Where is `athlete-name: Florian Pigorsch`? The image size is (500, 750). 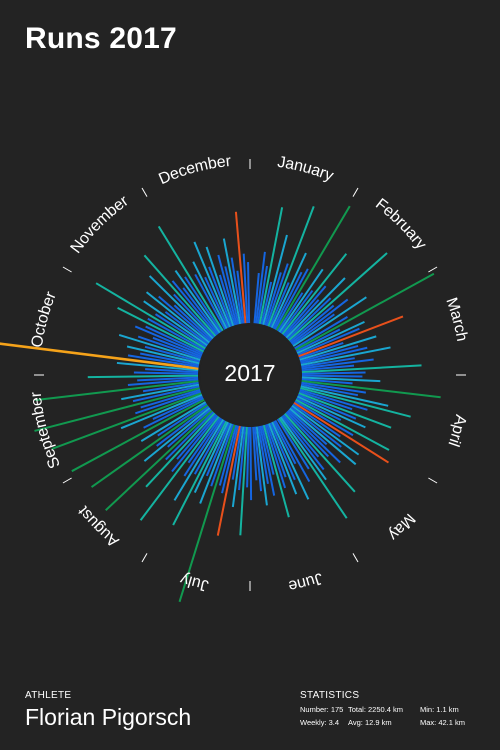
athlete-name: Florian Pigorsch is located at coordinates (108, 717).